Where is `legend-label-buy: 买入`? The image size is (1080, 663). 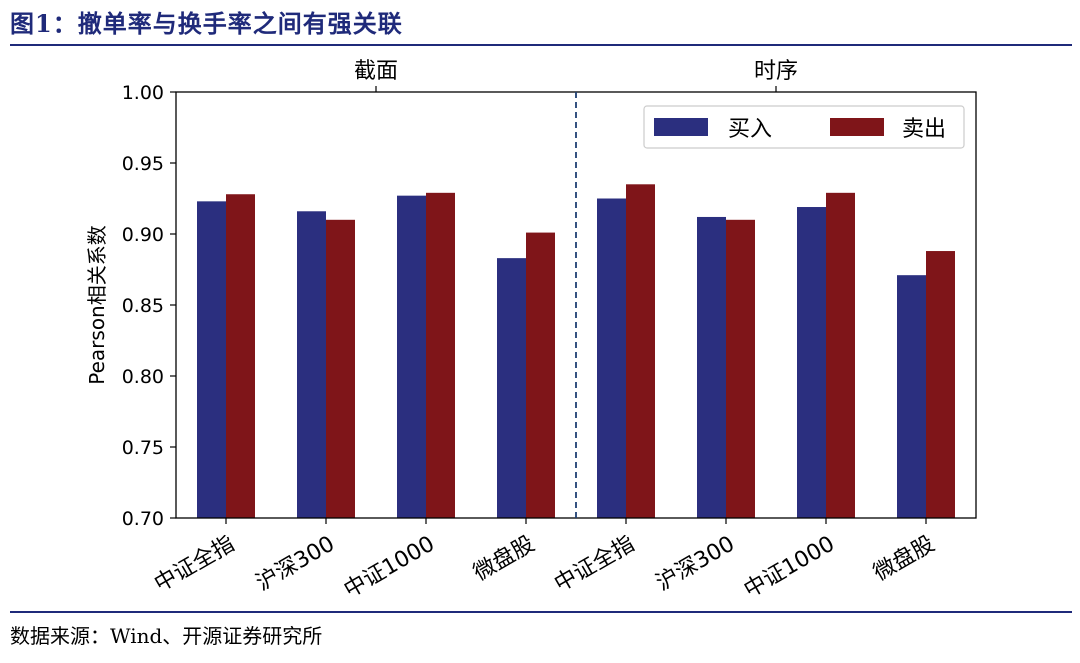 legend-label-buy: 买入 is located at coordinates (750, 129).